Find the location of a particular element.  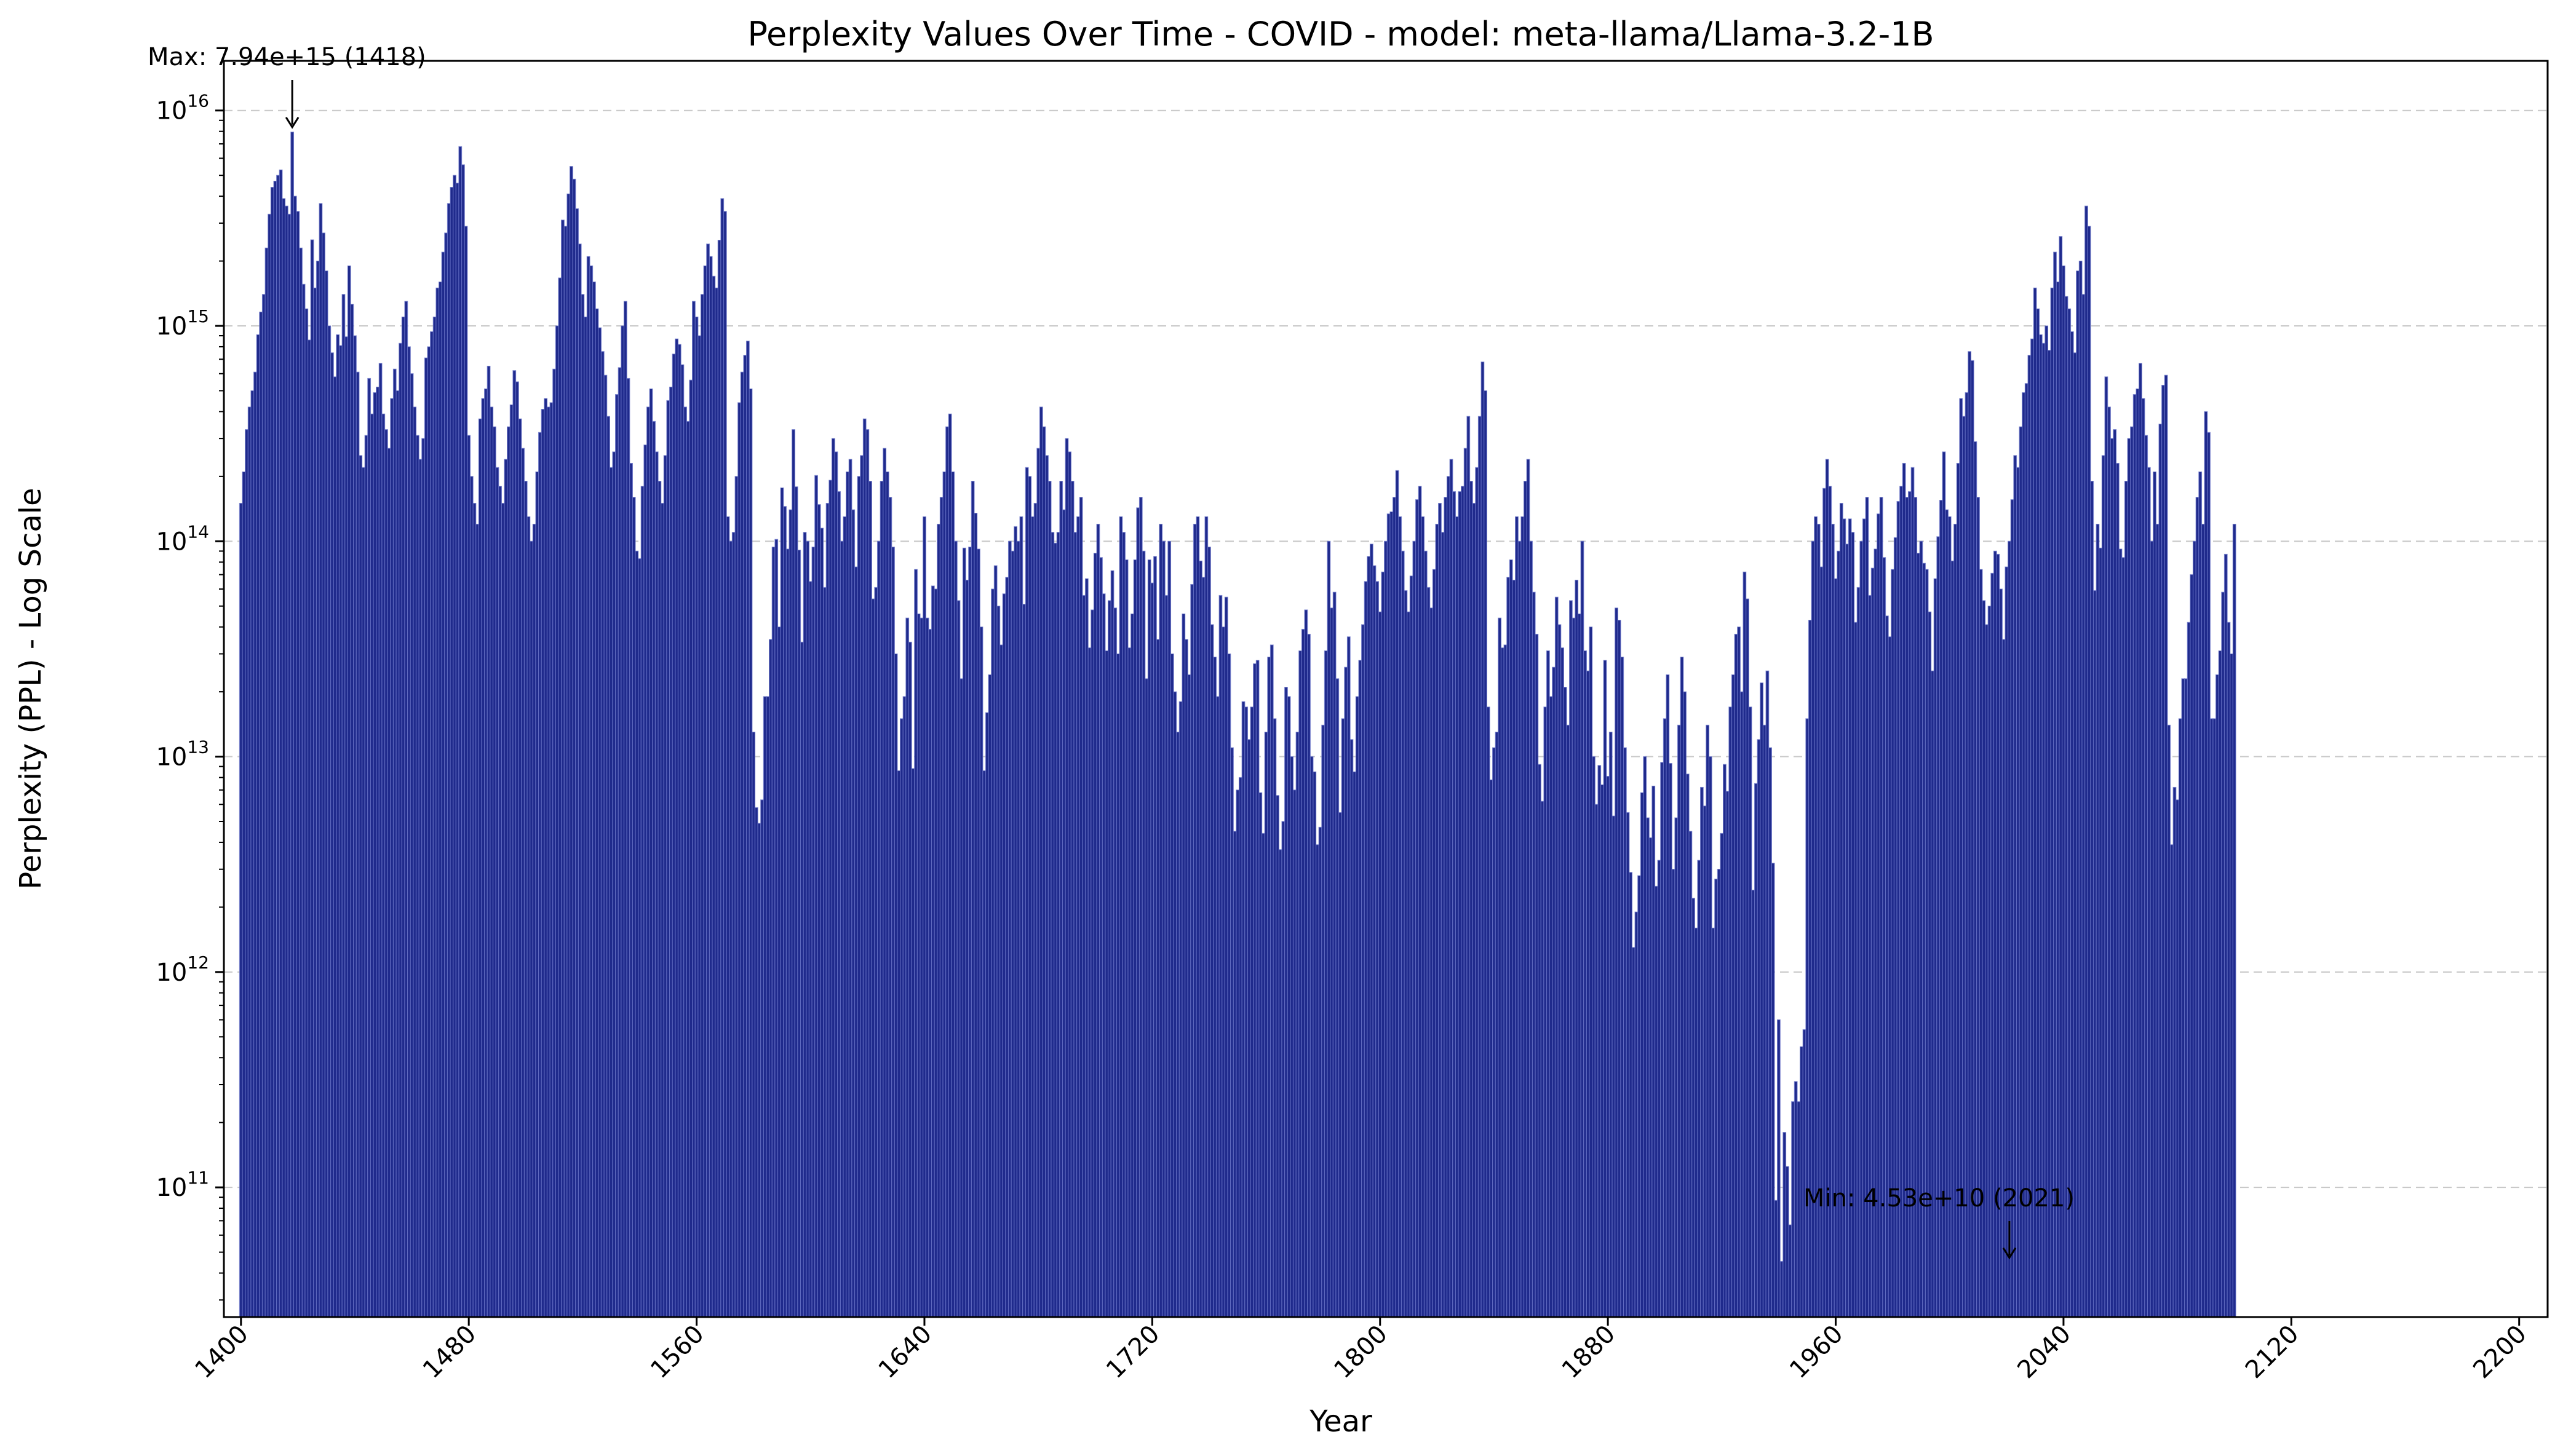

min-annotation-arrowhead is located at coordinates (2009, 1253).